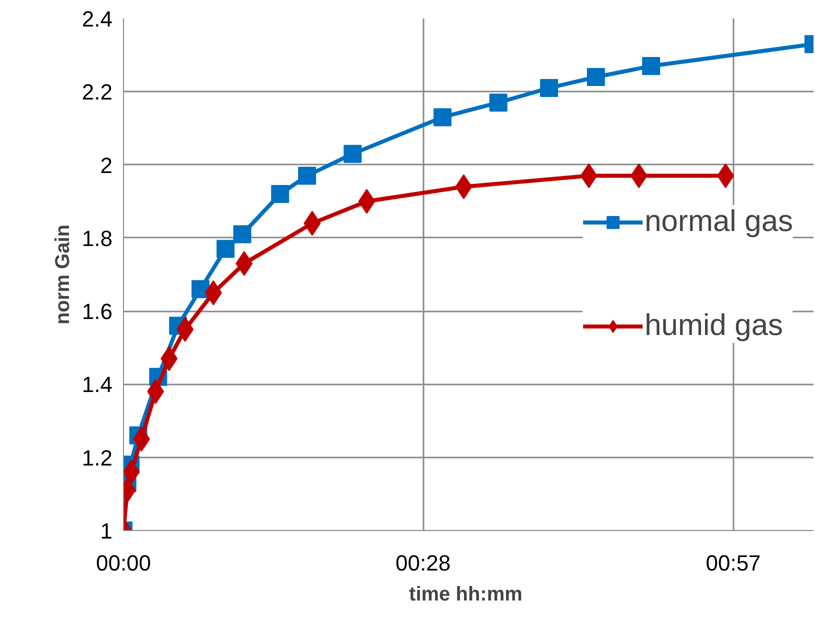 The height and width of the screenshot is (628, 815). What do you see at coordinates (106, 165) in the screenshot?
I see `y-tick-label: 2` at bounding box center [106, 165].